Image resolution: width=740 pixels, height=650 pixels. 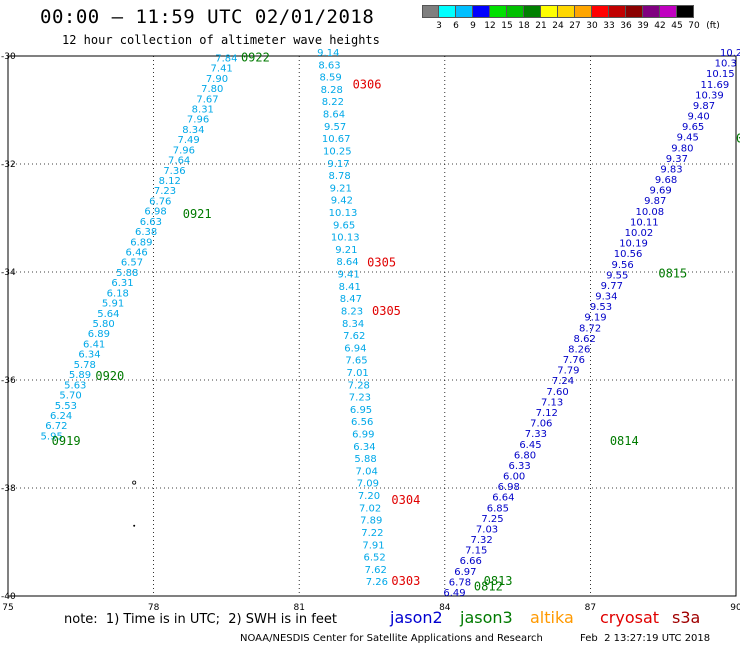 What do you see at coordinates (184, 150) in the screenshot?
I see `wave-height-point: 7.96` at bounding box center [184, 150].